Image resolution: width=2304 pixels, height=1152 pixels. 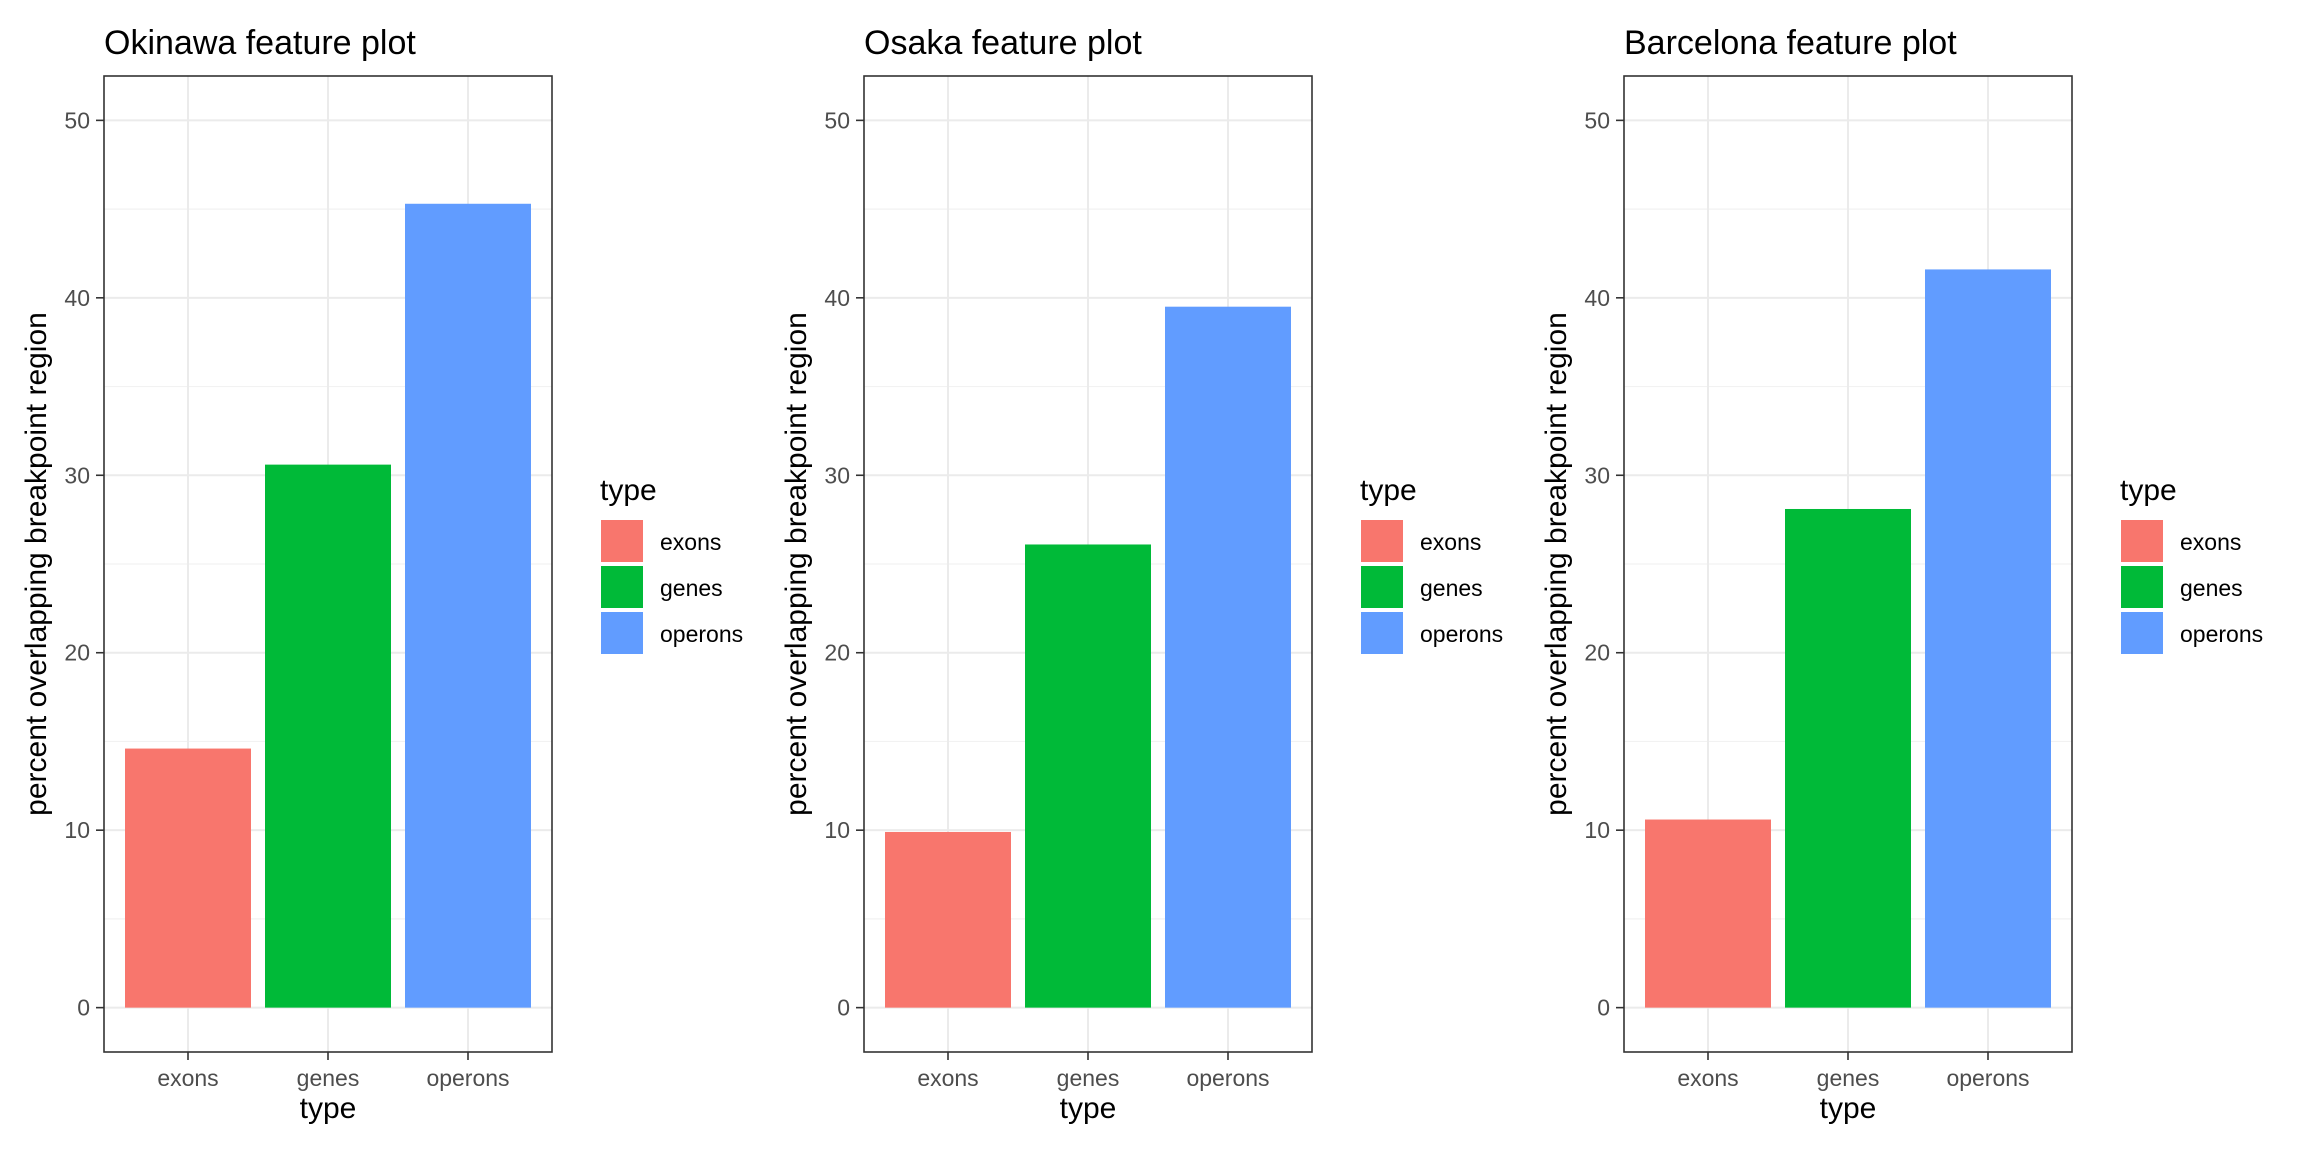 I want to click on chart-title: Okinawa feature plot, so click(x=260, y=43).